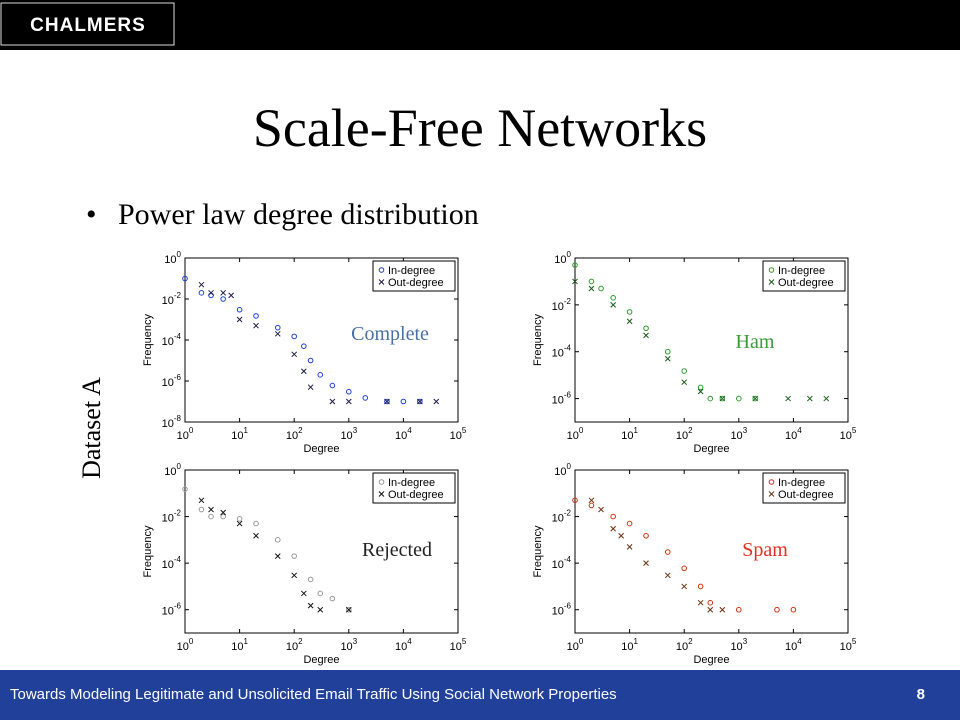 Image resolution: width=960 pixels, height=720 pixels. What do you see at coordinates (854, 641) in the screenshot?
I see `x-tick-label-exponent: 5` at bounding box center [854, 641].